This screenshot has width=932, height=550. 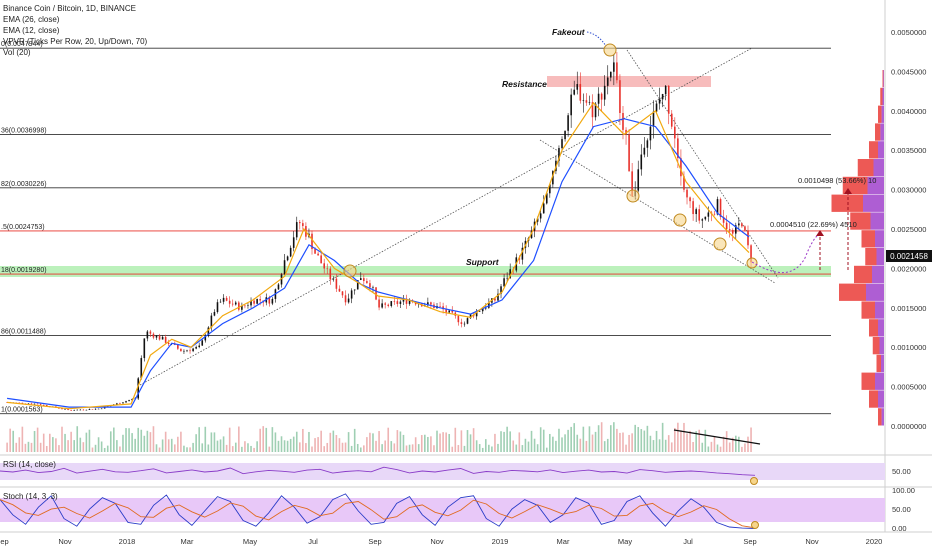 I want to click on channel-upper-trendline, so click(x=702, y=164).